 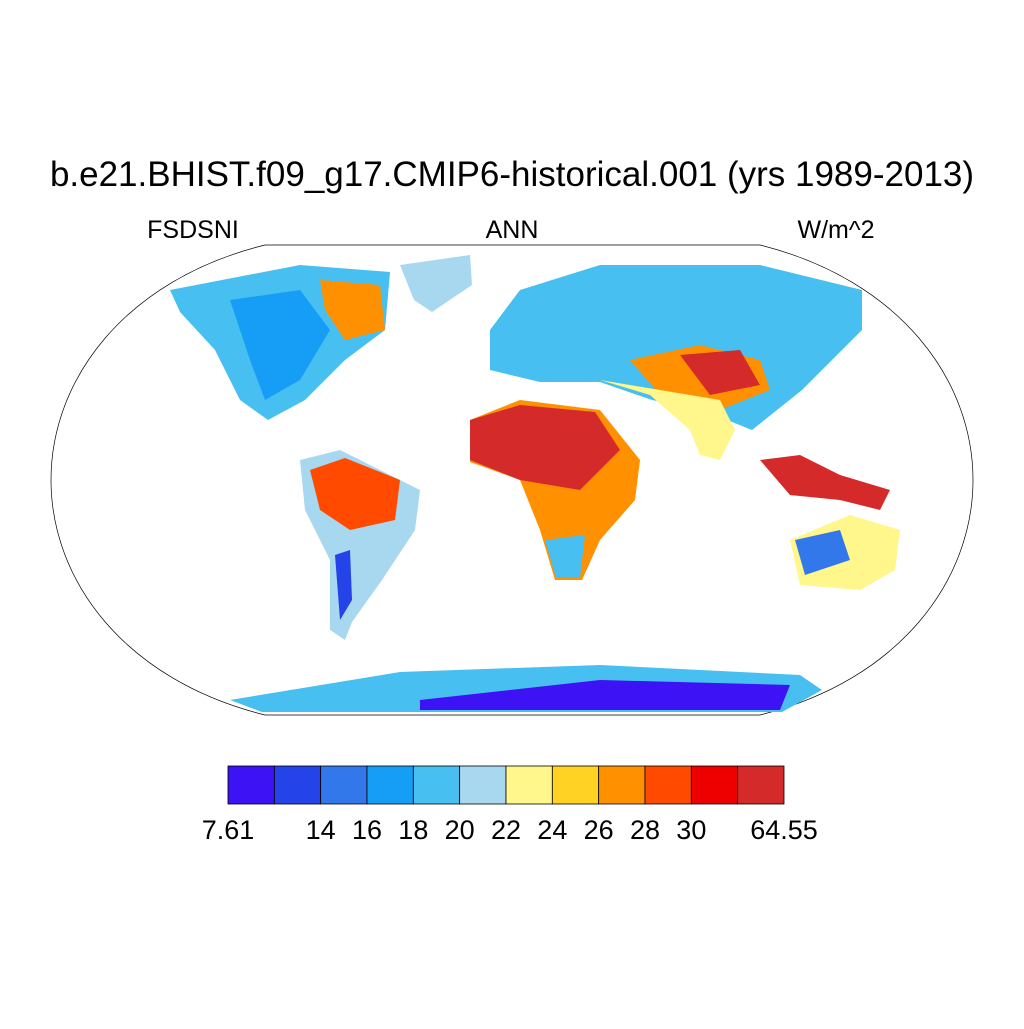 I want to click on colorbar-label: 14, so click(x=321, y=830).